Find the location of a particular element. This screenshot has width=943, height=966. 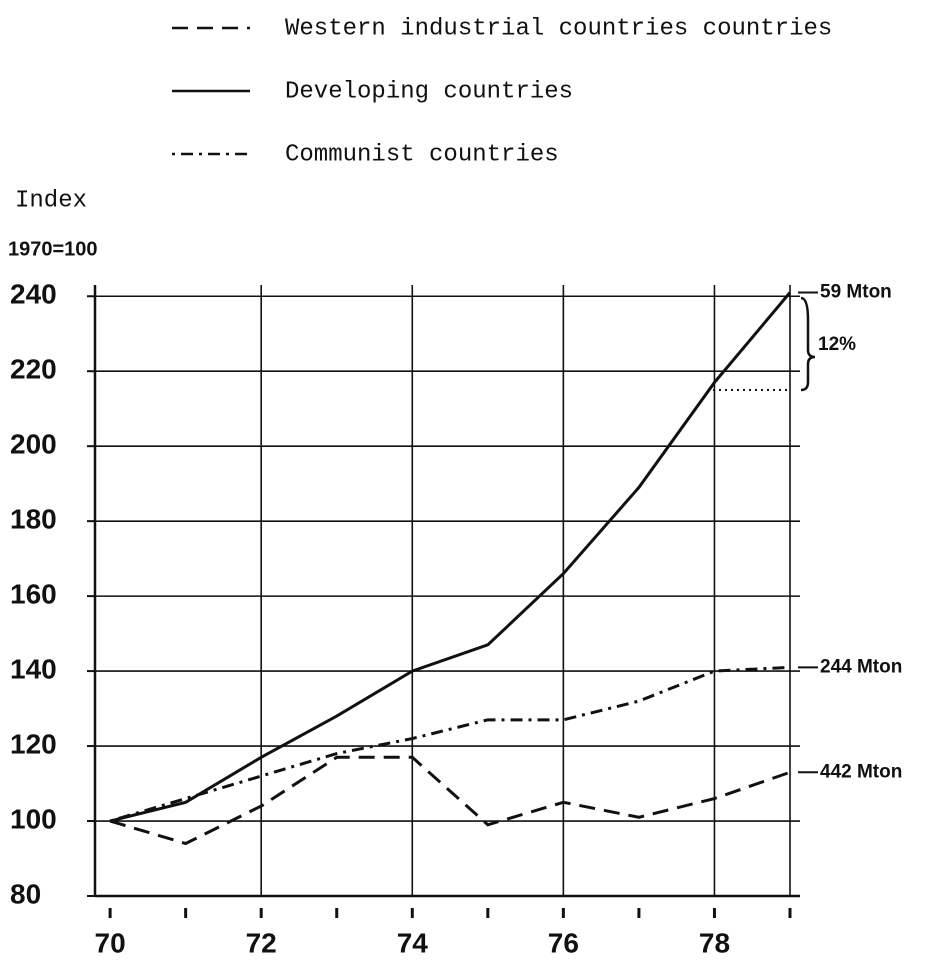

y-tick-label: 240 is located at coordinates (33, 294).